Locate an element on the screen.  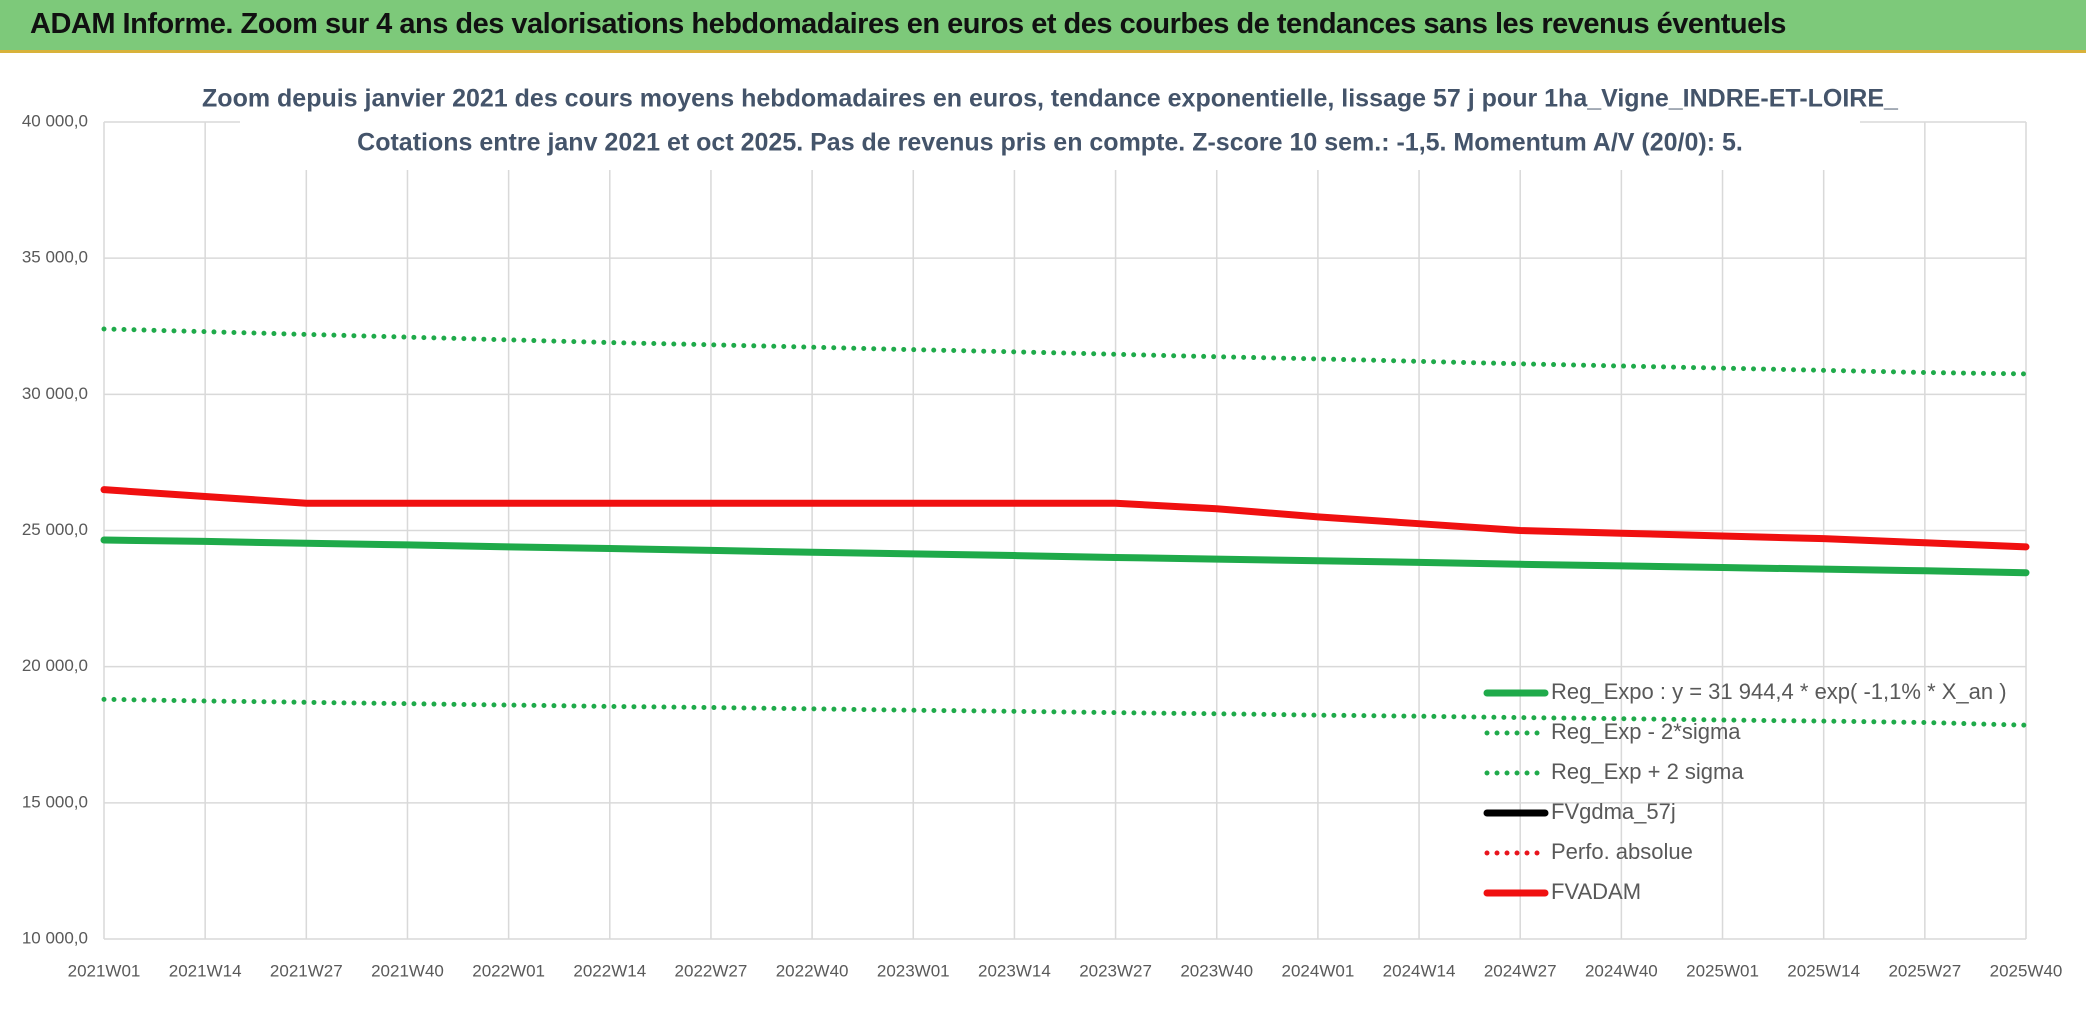
y-tick-label: 10 000,0 is located at coordinates (55, 937).